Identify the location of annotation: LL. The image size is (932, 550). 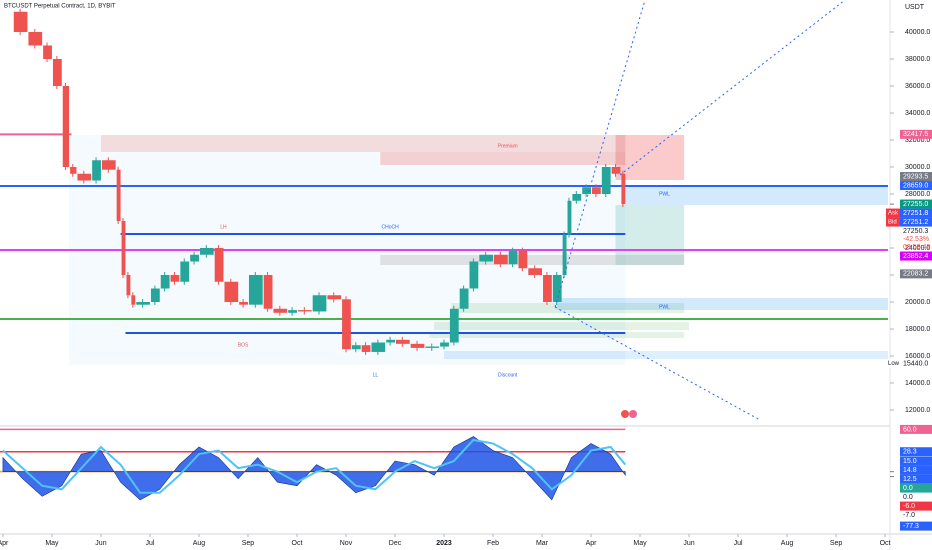
(376, 375).